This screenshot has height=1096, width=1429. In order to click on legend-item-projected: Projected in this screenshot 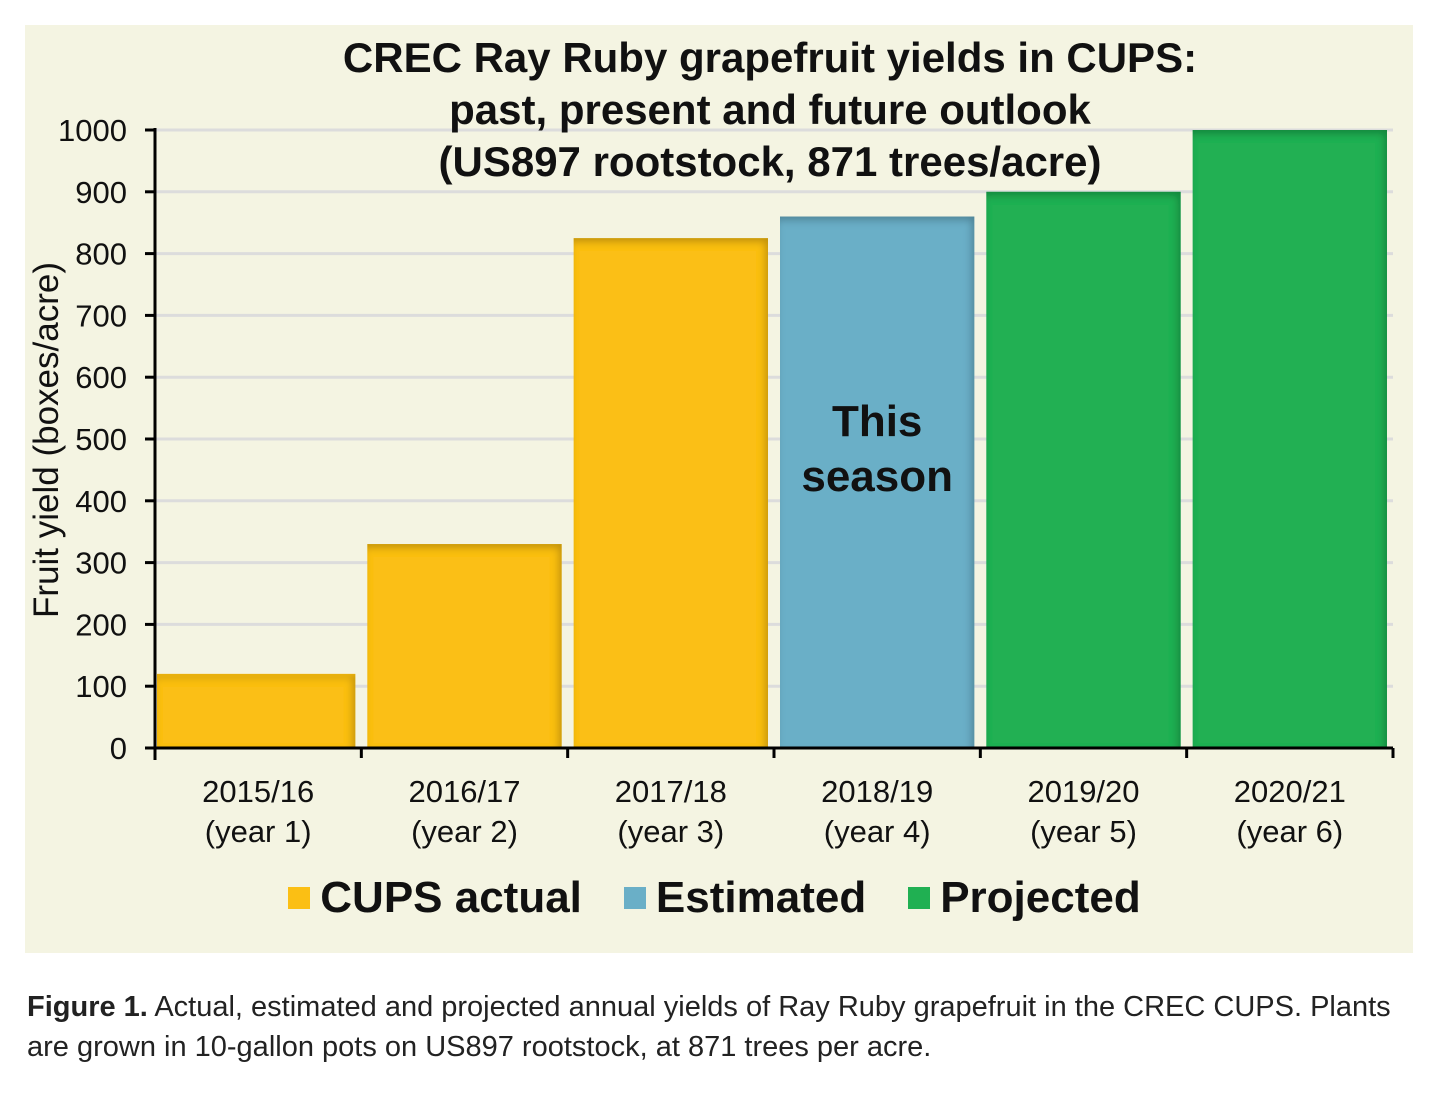, I will do `click(1024, 898)`.